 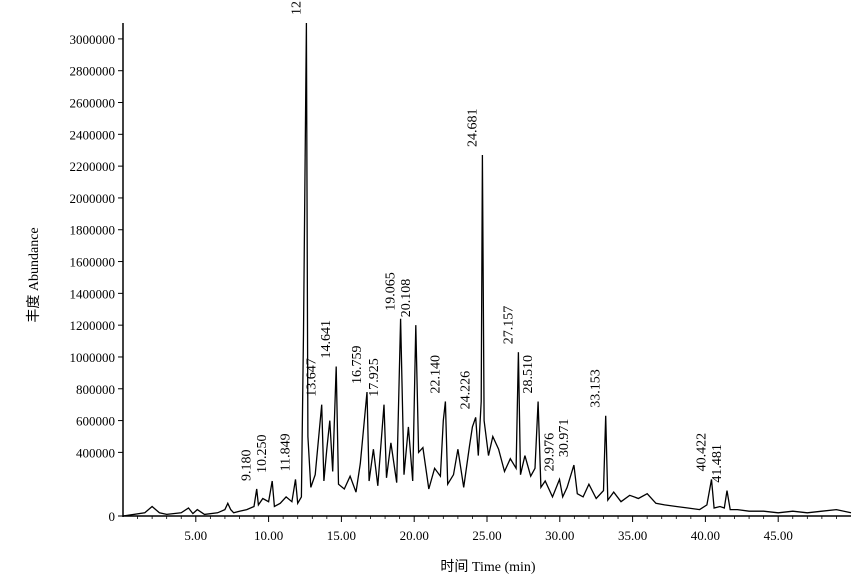 I want to click on x-tick-label: 15.00, so click(x=341, y=535).